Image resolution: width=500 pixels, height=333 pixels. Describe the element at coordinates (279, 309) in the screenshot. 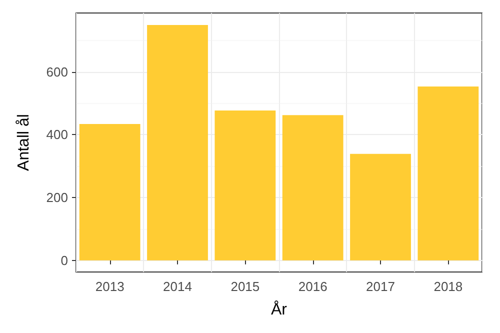

I see `x-axis-title: År` at that location.